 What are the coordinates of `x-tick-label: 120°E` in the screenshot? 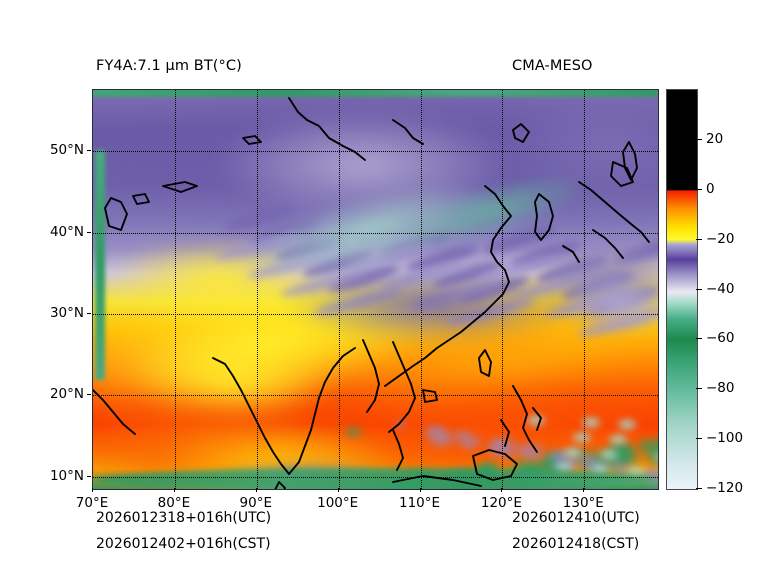 It's located at (501, 503).